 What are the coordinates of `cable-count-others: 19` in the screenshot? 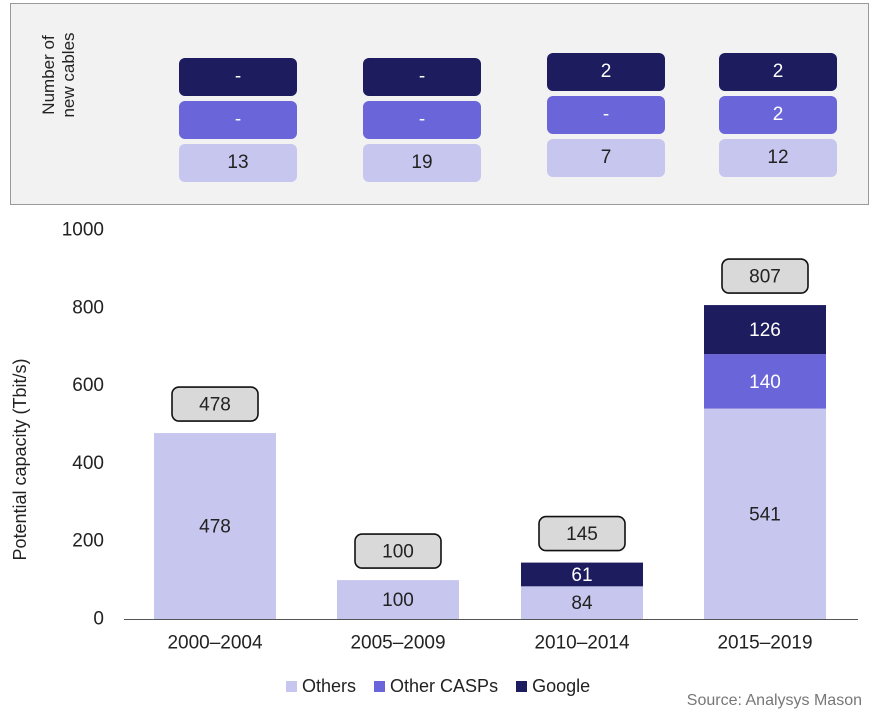 It's located at (422, 163).